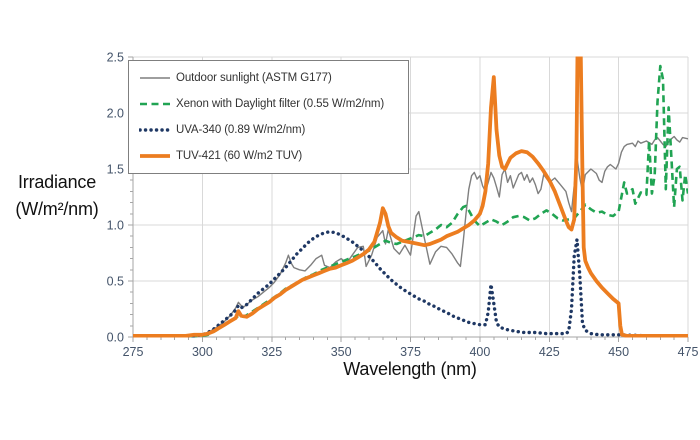 This screenshot has height=440, width=700. What do you see at coordinates (115, 58) in the screenshot?
I see `y-tick-label-2.5: 2.5` at bounding box center [115, 58].